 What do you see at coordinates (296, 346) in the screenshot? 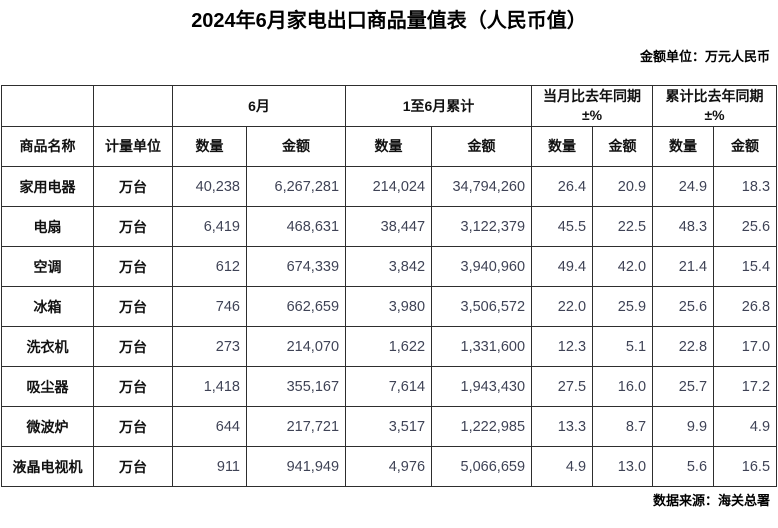
I see `table-cell: 214,070` at bounding box center [296, 346].